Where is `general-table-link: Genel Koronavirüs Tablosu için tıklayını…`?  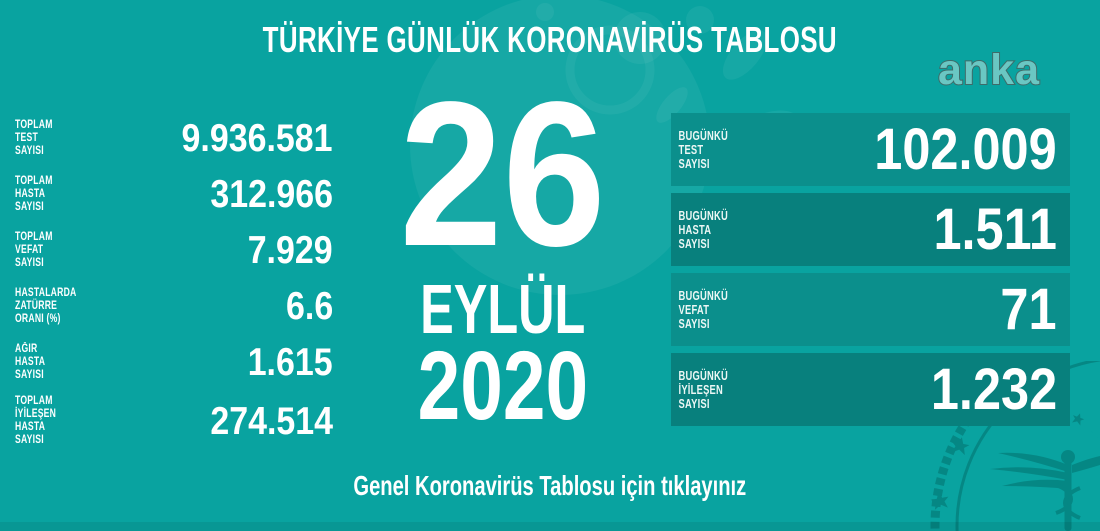 general-table-link: Genel Koronavirüs Tablosu için tıklayını… is located at coordinates (550, 485).